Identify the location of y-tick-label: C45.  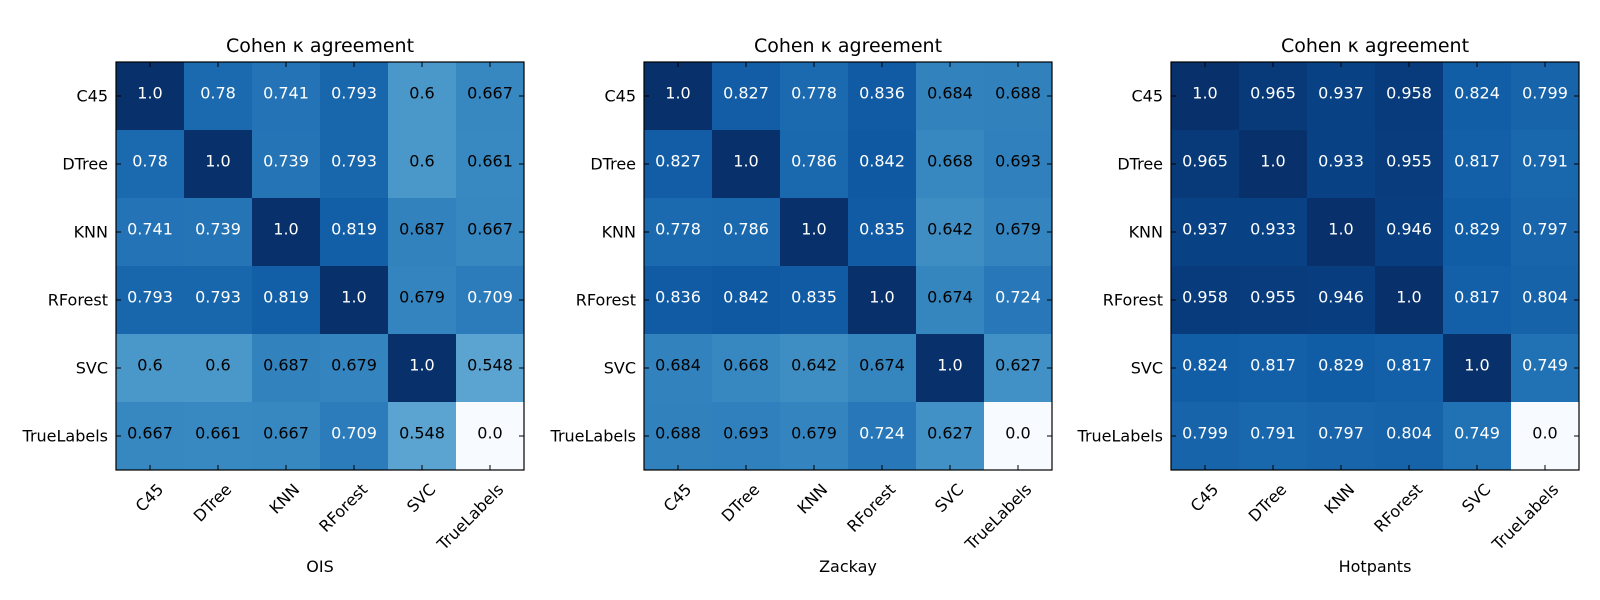
(1147, 96).